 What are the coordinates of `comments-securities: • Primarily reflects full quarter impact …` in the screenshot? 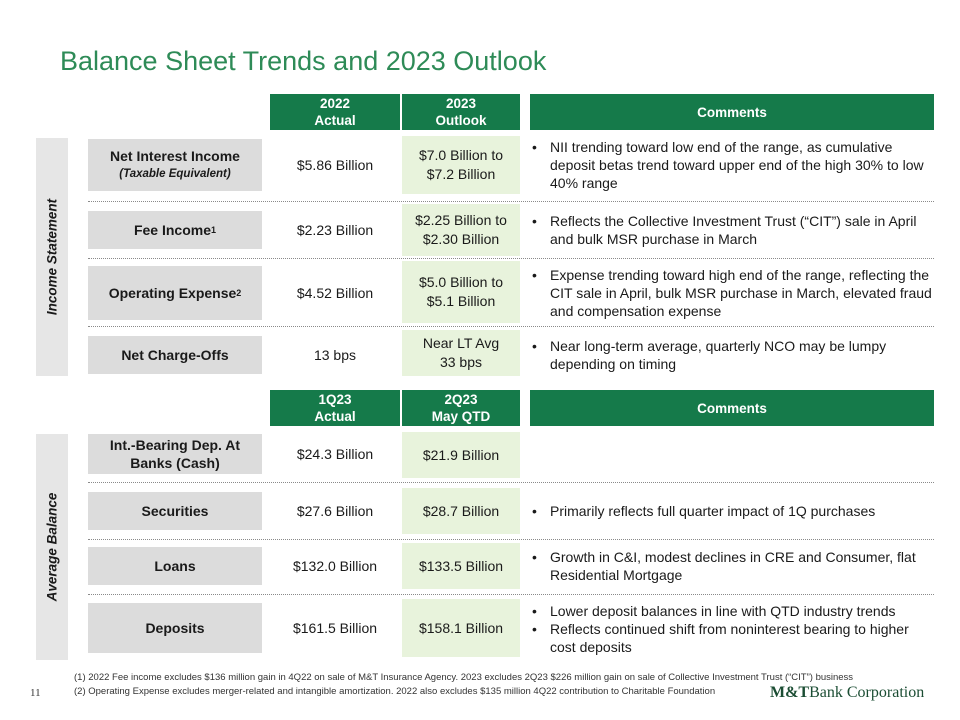 It's located at (732, 511).